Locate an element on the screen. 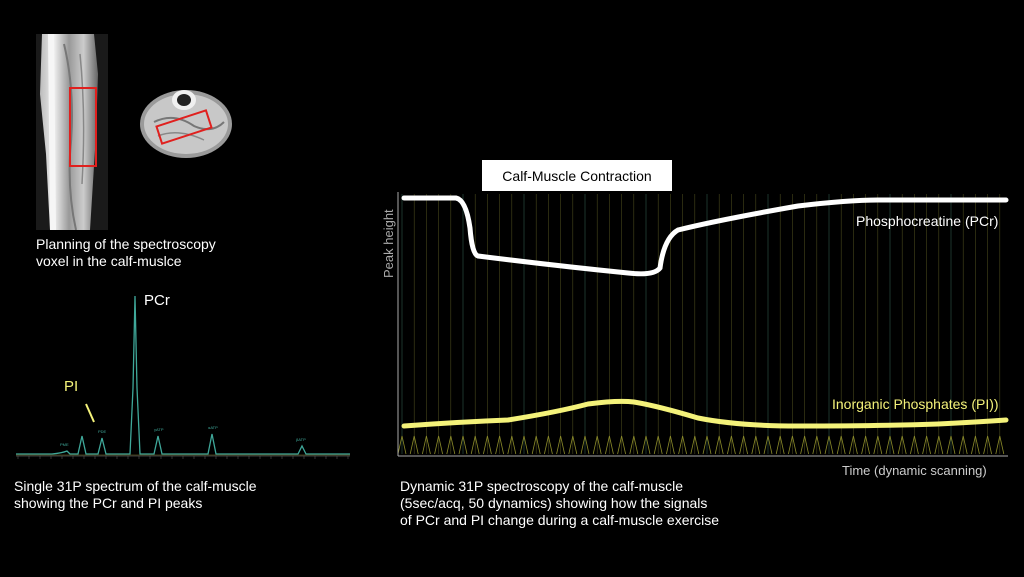  svg-text: PME is located at coordinates (64, 444).